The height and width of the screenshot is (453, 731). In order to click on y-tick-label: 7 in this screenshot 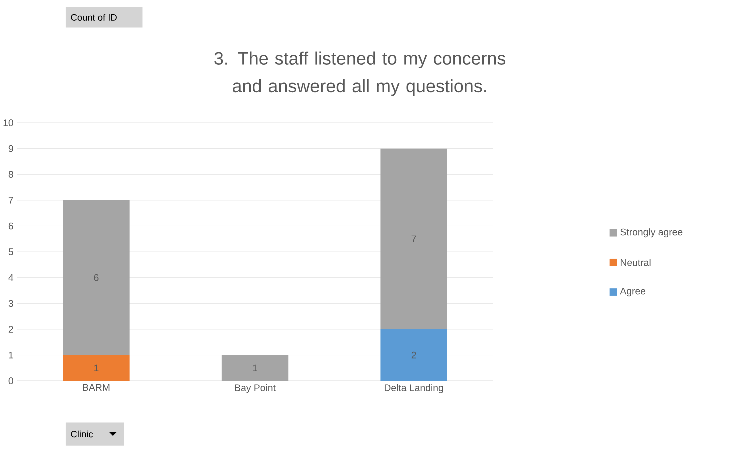, I will do `click(11, 200)`.